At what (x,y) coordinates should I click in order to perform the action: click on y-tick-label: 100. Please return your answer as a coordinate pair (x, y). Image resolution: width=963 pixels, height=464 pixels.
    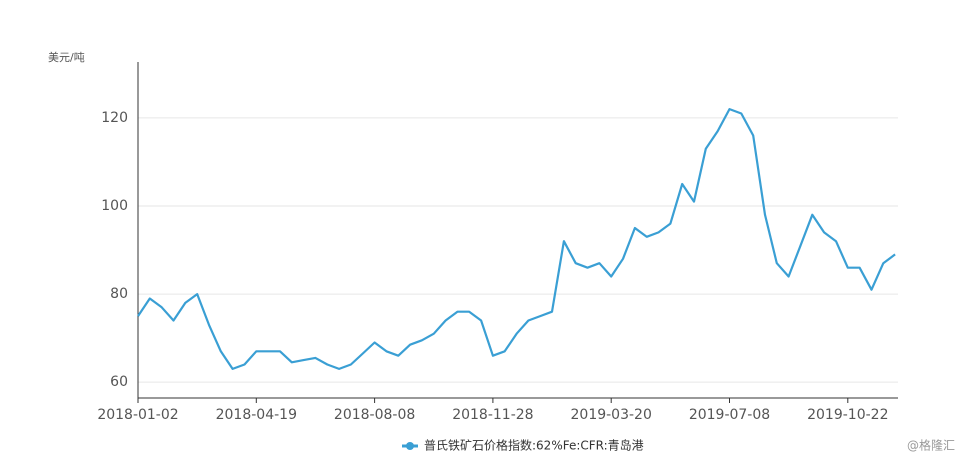
    Looking at the image, I should click on (114, 206).